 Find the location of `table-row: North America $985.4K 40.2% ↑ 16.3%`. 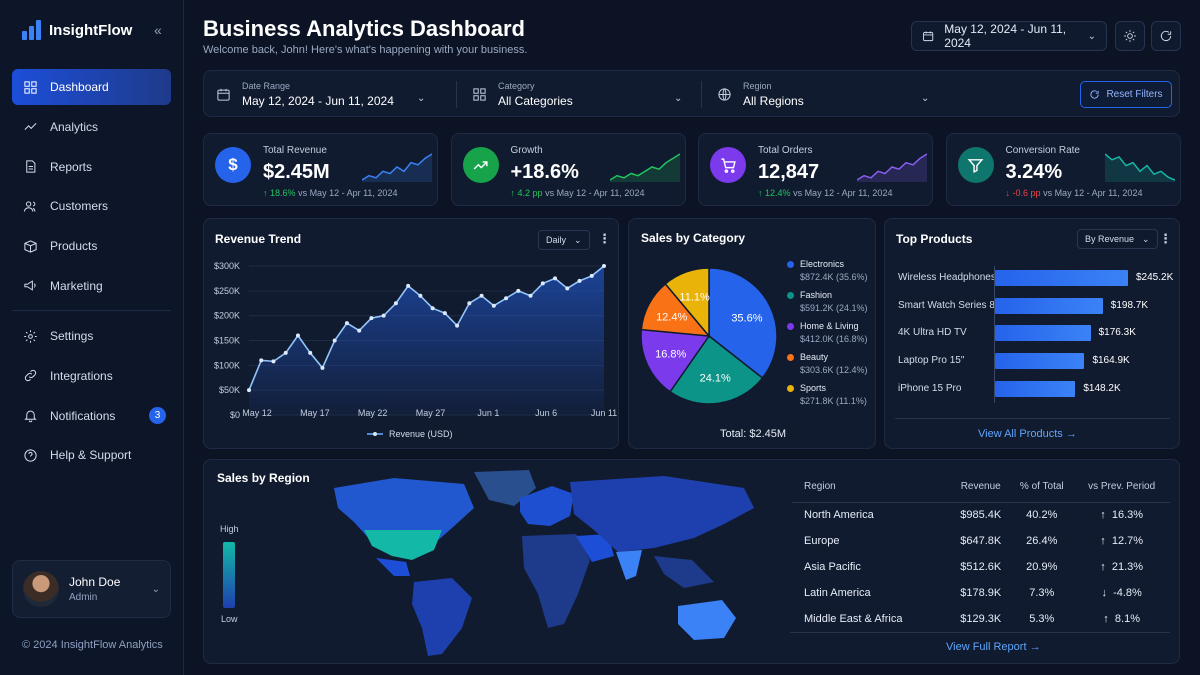

table-row: North America $985.4K 40.2% ↑ 16.3% is located at coordinates (981, 515).